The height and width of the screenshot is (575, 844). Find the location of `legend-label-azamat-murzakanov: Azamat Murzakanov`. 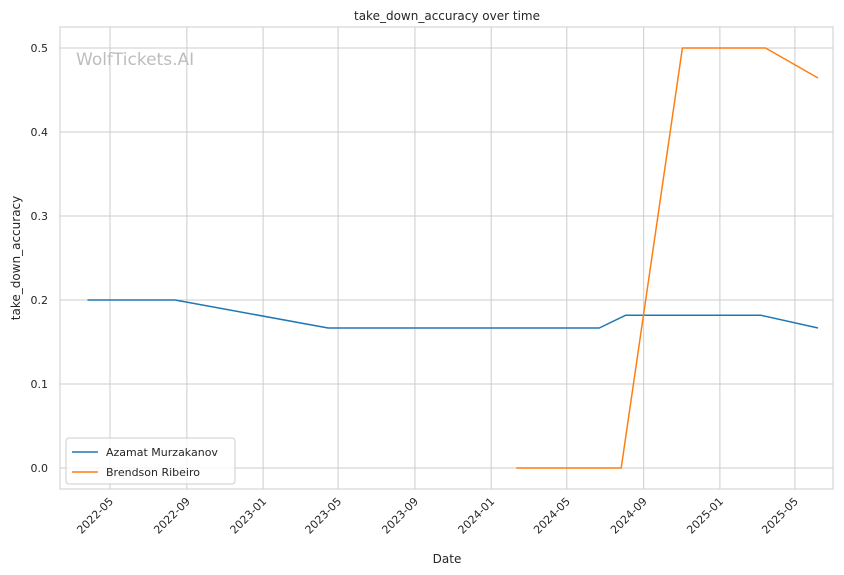

legend-label-azamat-murzakanov: Azamat Murzakanov is located at coordinates (162, 452).